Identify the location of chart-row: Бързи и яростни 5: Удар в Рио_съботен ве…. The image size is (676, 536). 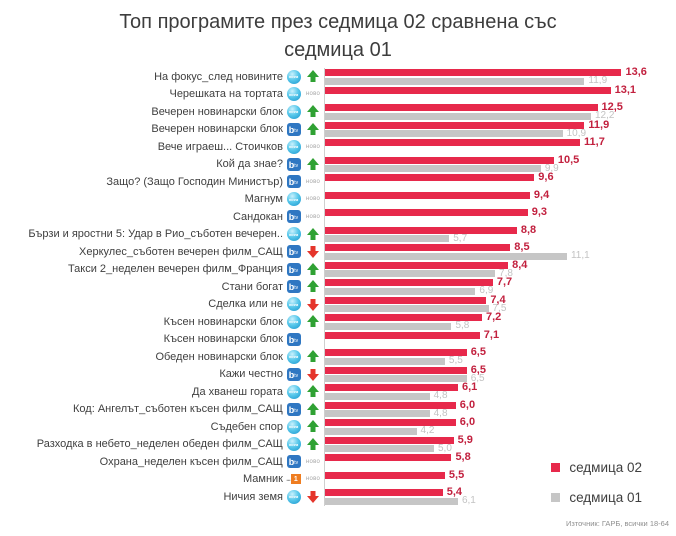
(338, 233).